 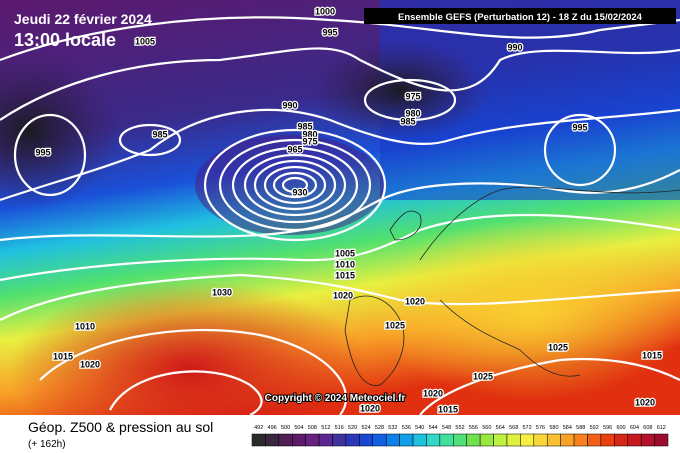 What do you see at coordinates (486, 428) in the screenshot?
I see `colorbar-label: 560` at bounding box center [486, 428].